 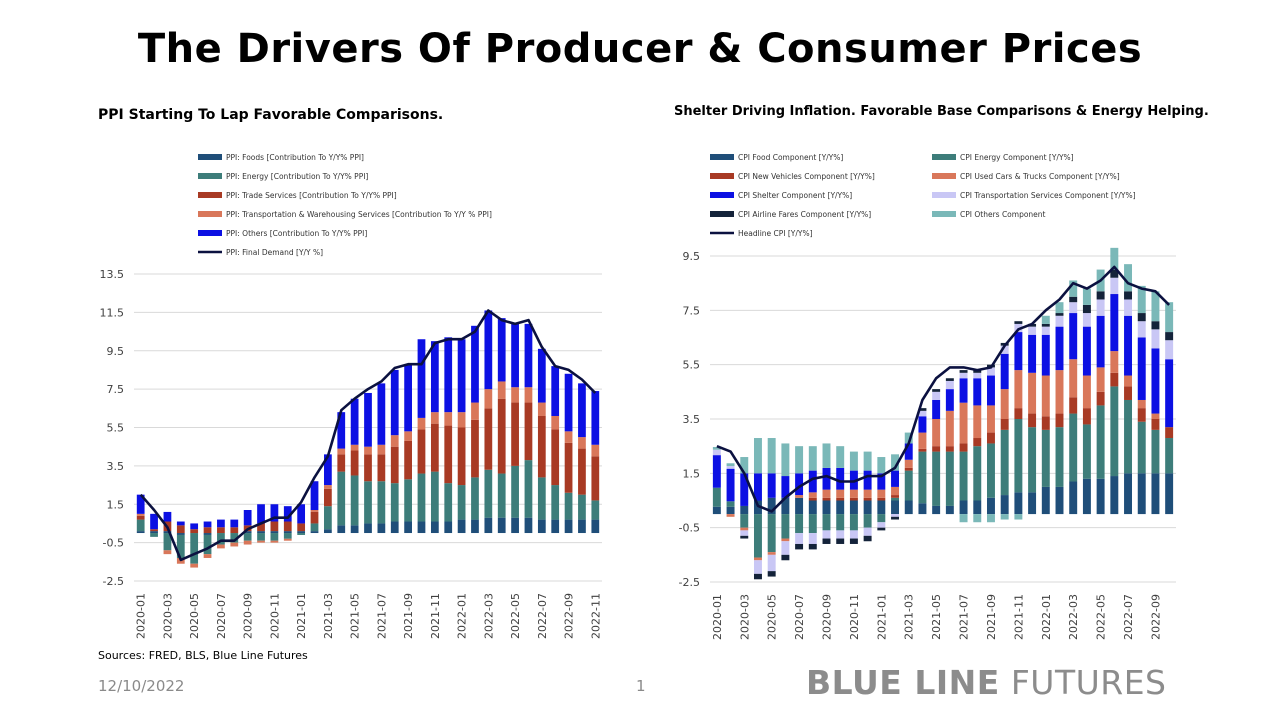 What do you see at coordinates (1040, 176) in the screenshot?
I see `cpi-legend-label-3: CPI Used Cars & Trucks Component [Y/Y%]` at bounding box center [1040, 176].